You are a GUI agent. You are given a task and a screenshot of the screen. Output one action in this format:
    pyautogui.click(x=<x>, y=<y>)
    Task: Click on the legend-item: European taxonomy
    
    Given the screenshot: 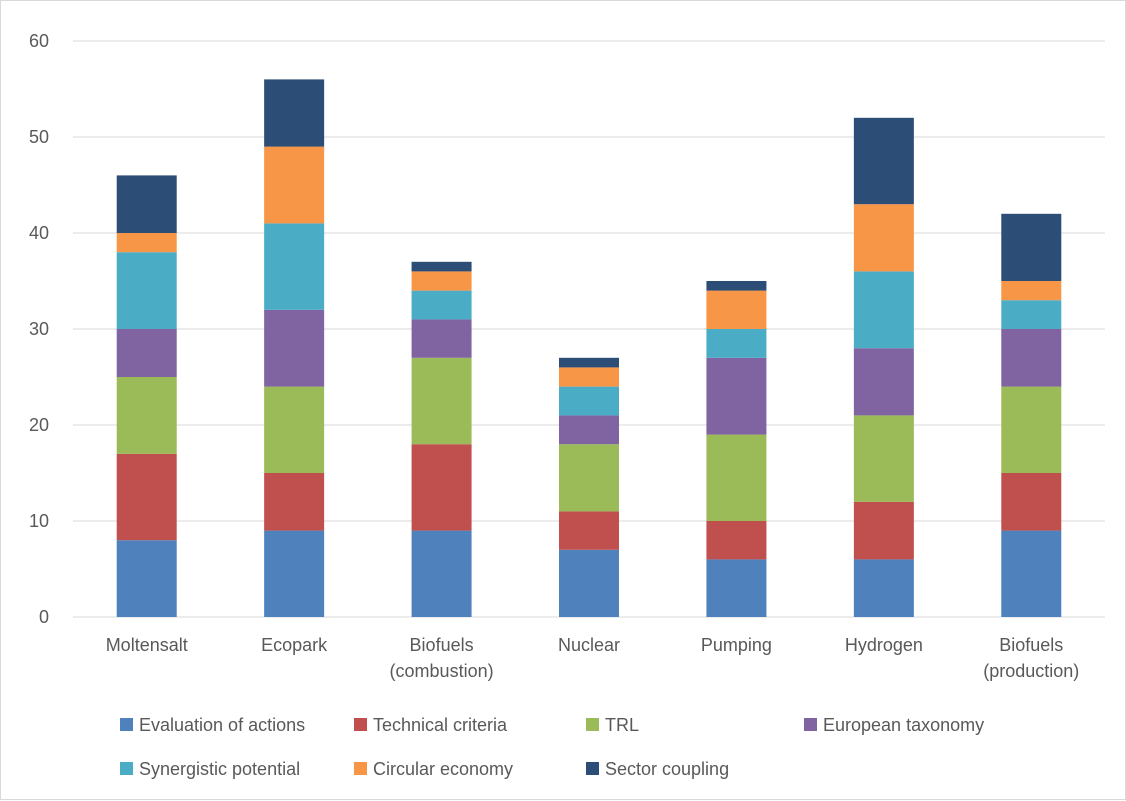 What is the action you would take?
    pyautogui.click(x=894, y=725)
    